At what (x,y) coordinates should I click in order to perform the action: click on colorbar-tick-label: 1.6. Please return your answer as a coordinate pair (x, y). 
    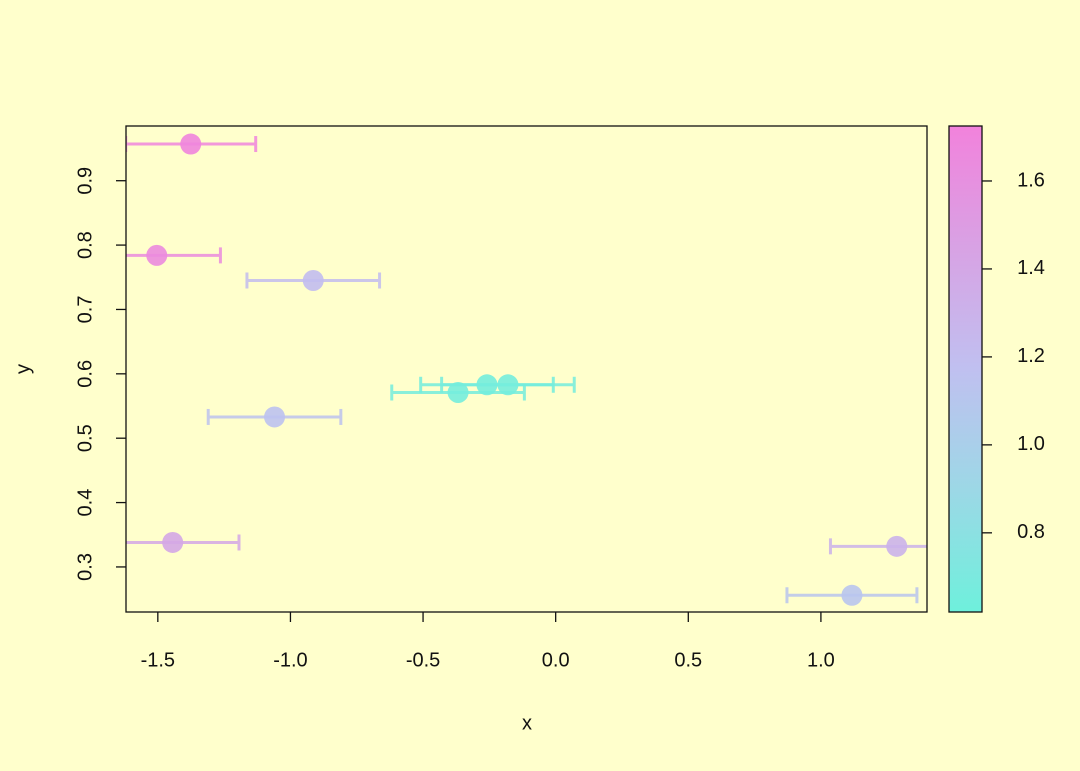
    Looking at the image, I should click on (1031, 180).